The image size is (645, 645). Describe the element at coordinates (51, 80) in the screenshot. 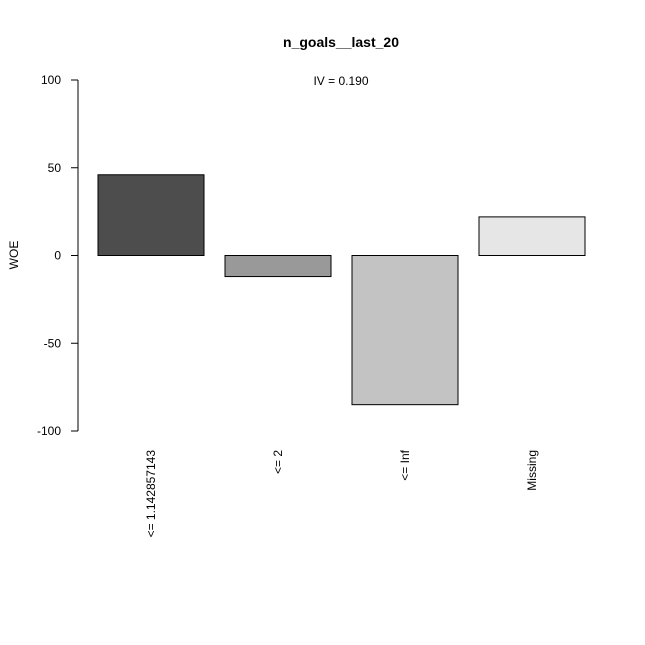

I see `y-tick-label: 100` at that location.